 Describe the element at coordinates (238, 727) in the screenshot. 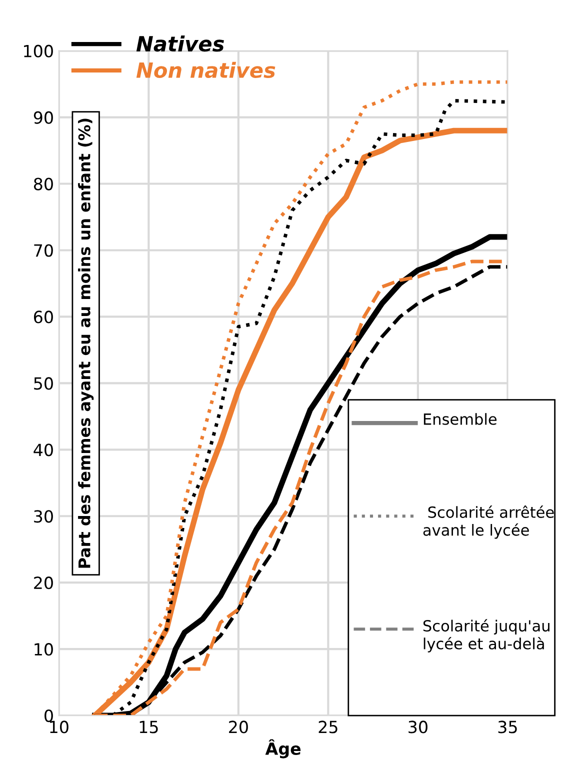

I see `x-tick-label: 20` at that location.